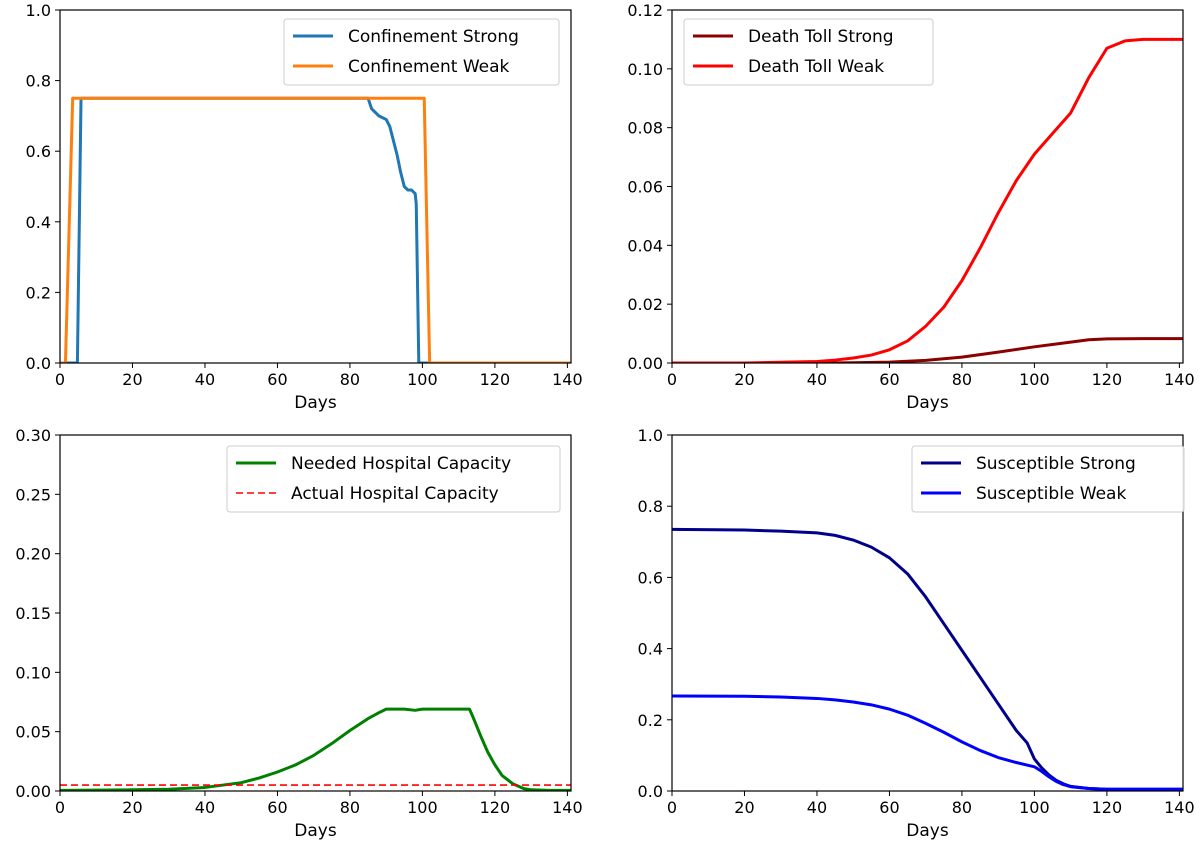  What do you see at coordinates (433, 37) in the screenshot?
I see `legend-label: Confinement Strong` at bounding box center [433, 37].